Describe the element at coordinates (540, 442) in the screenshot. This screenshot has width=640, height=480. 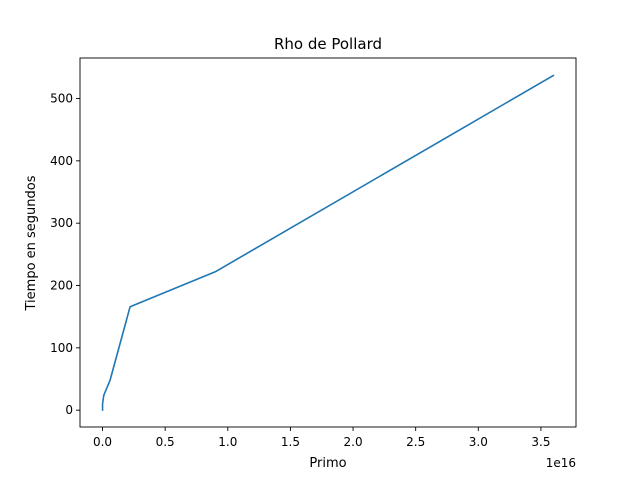
I see `x-tick-label: 3.5` at that location.